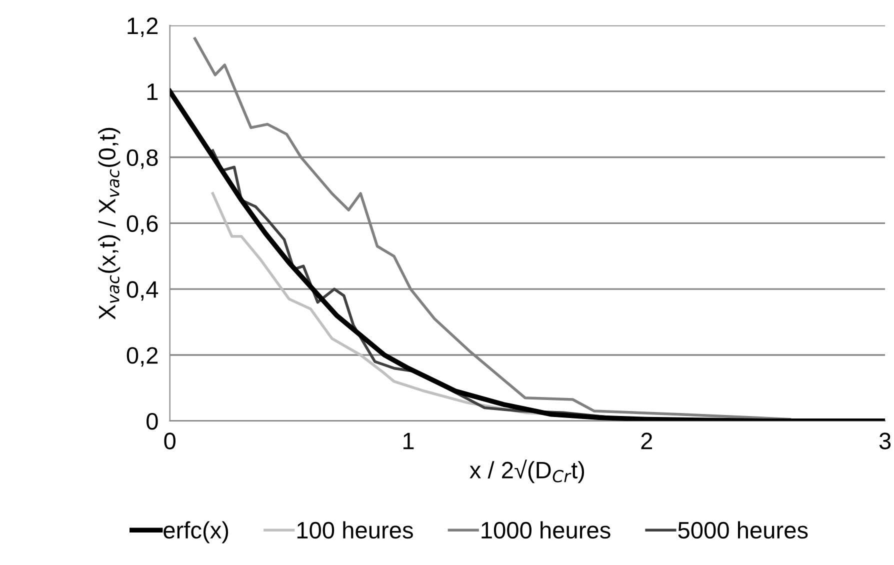 The height and width of the screenshot is (565, 894). I want to click on y-tick-label: 0, so click(152, 421).